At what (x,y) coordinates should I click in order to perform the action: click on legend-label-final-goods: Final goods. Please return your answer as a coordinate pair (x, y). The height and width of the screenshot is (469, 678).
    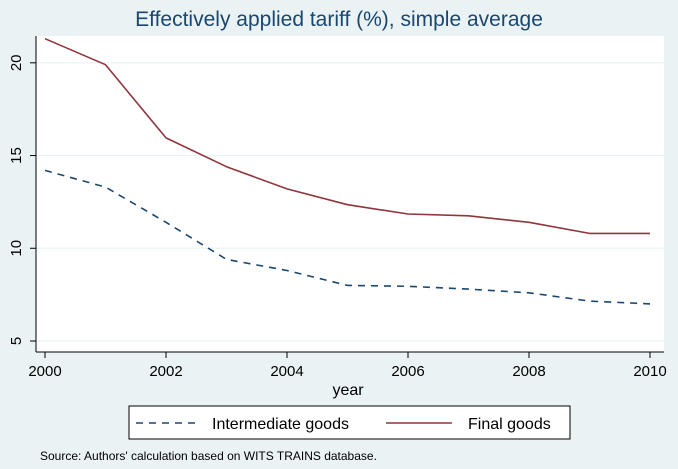
    Looking at the image, I should click on (509, 424).